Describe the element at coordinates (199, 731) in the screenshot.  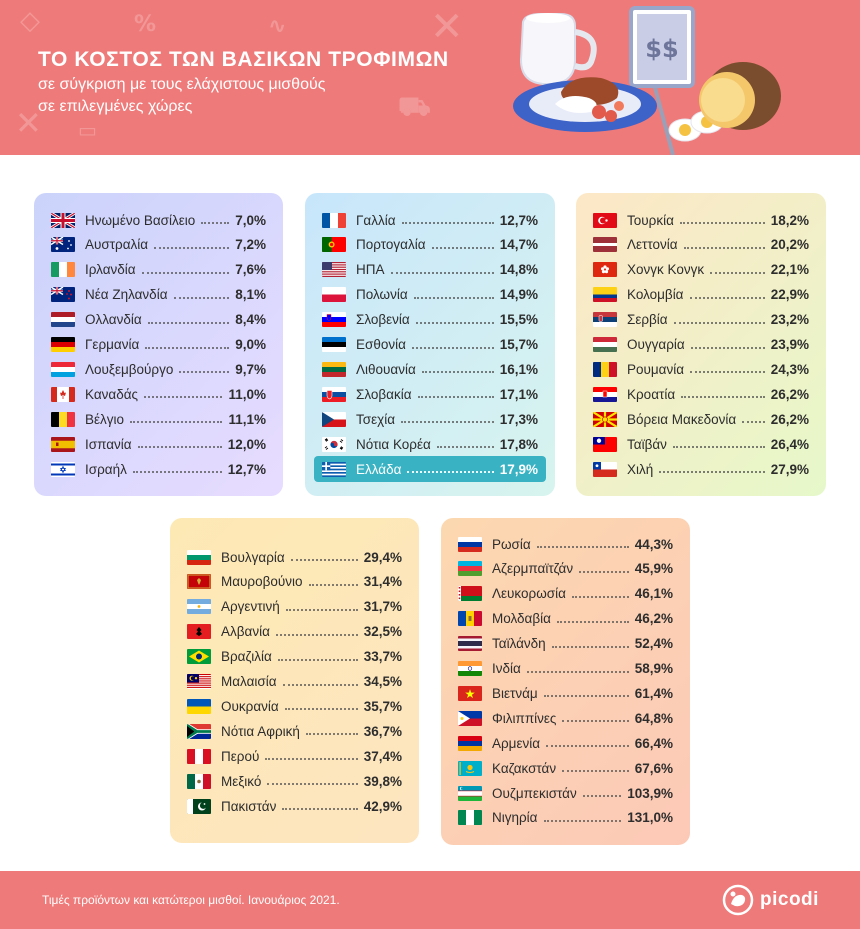
I see `za-flag-icon` at that location.